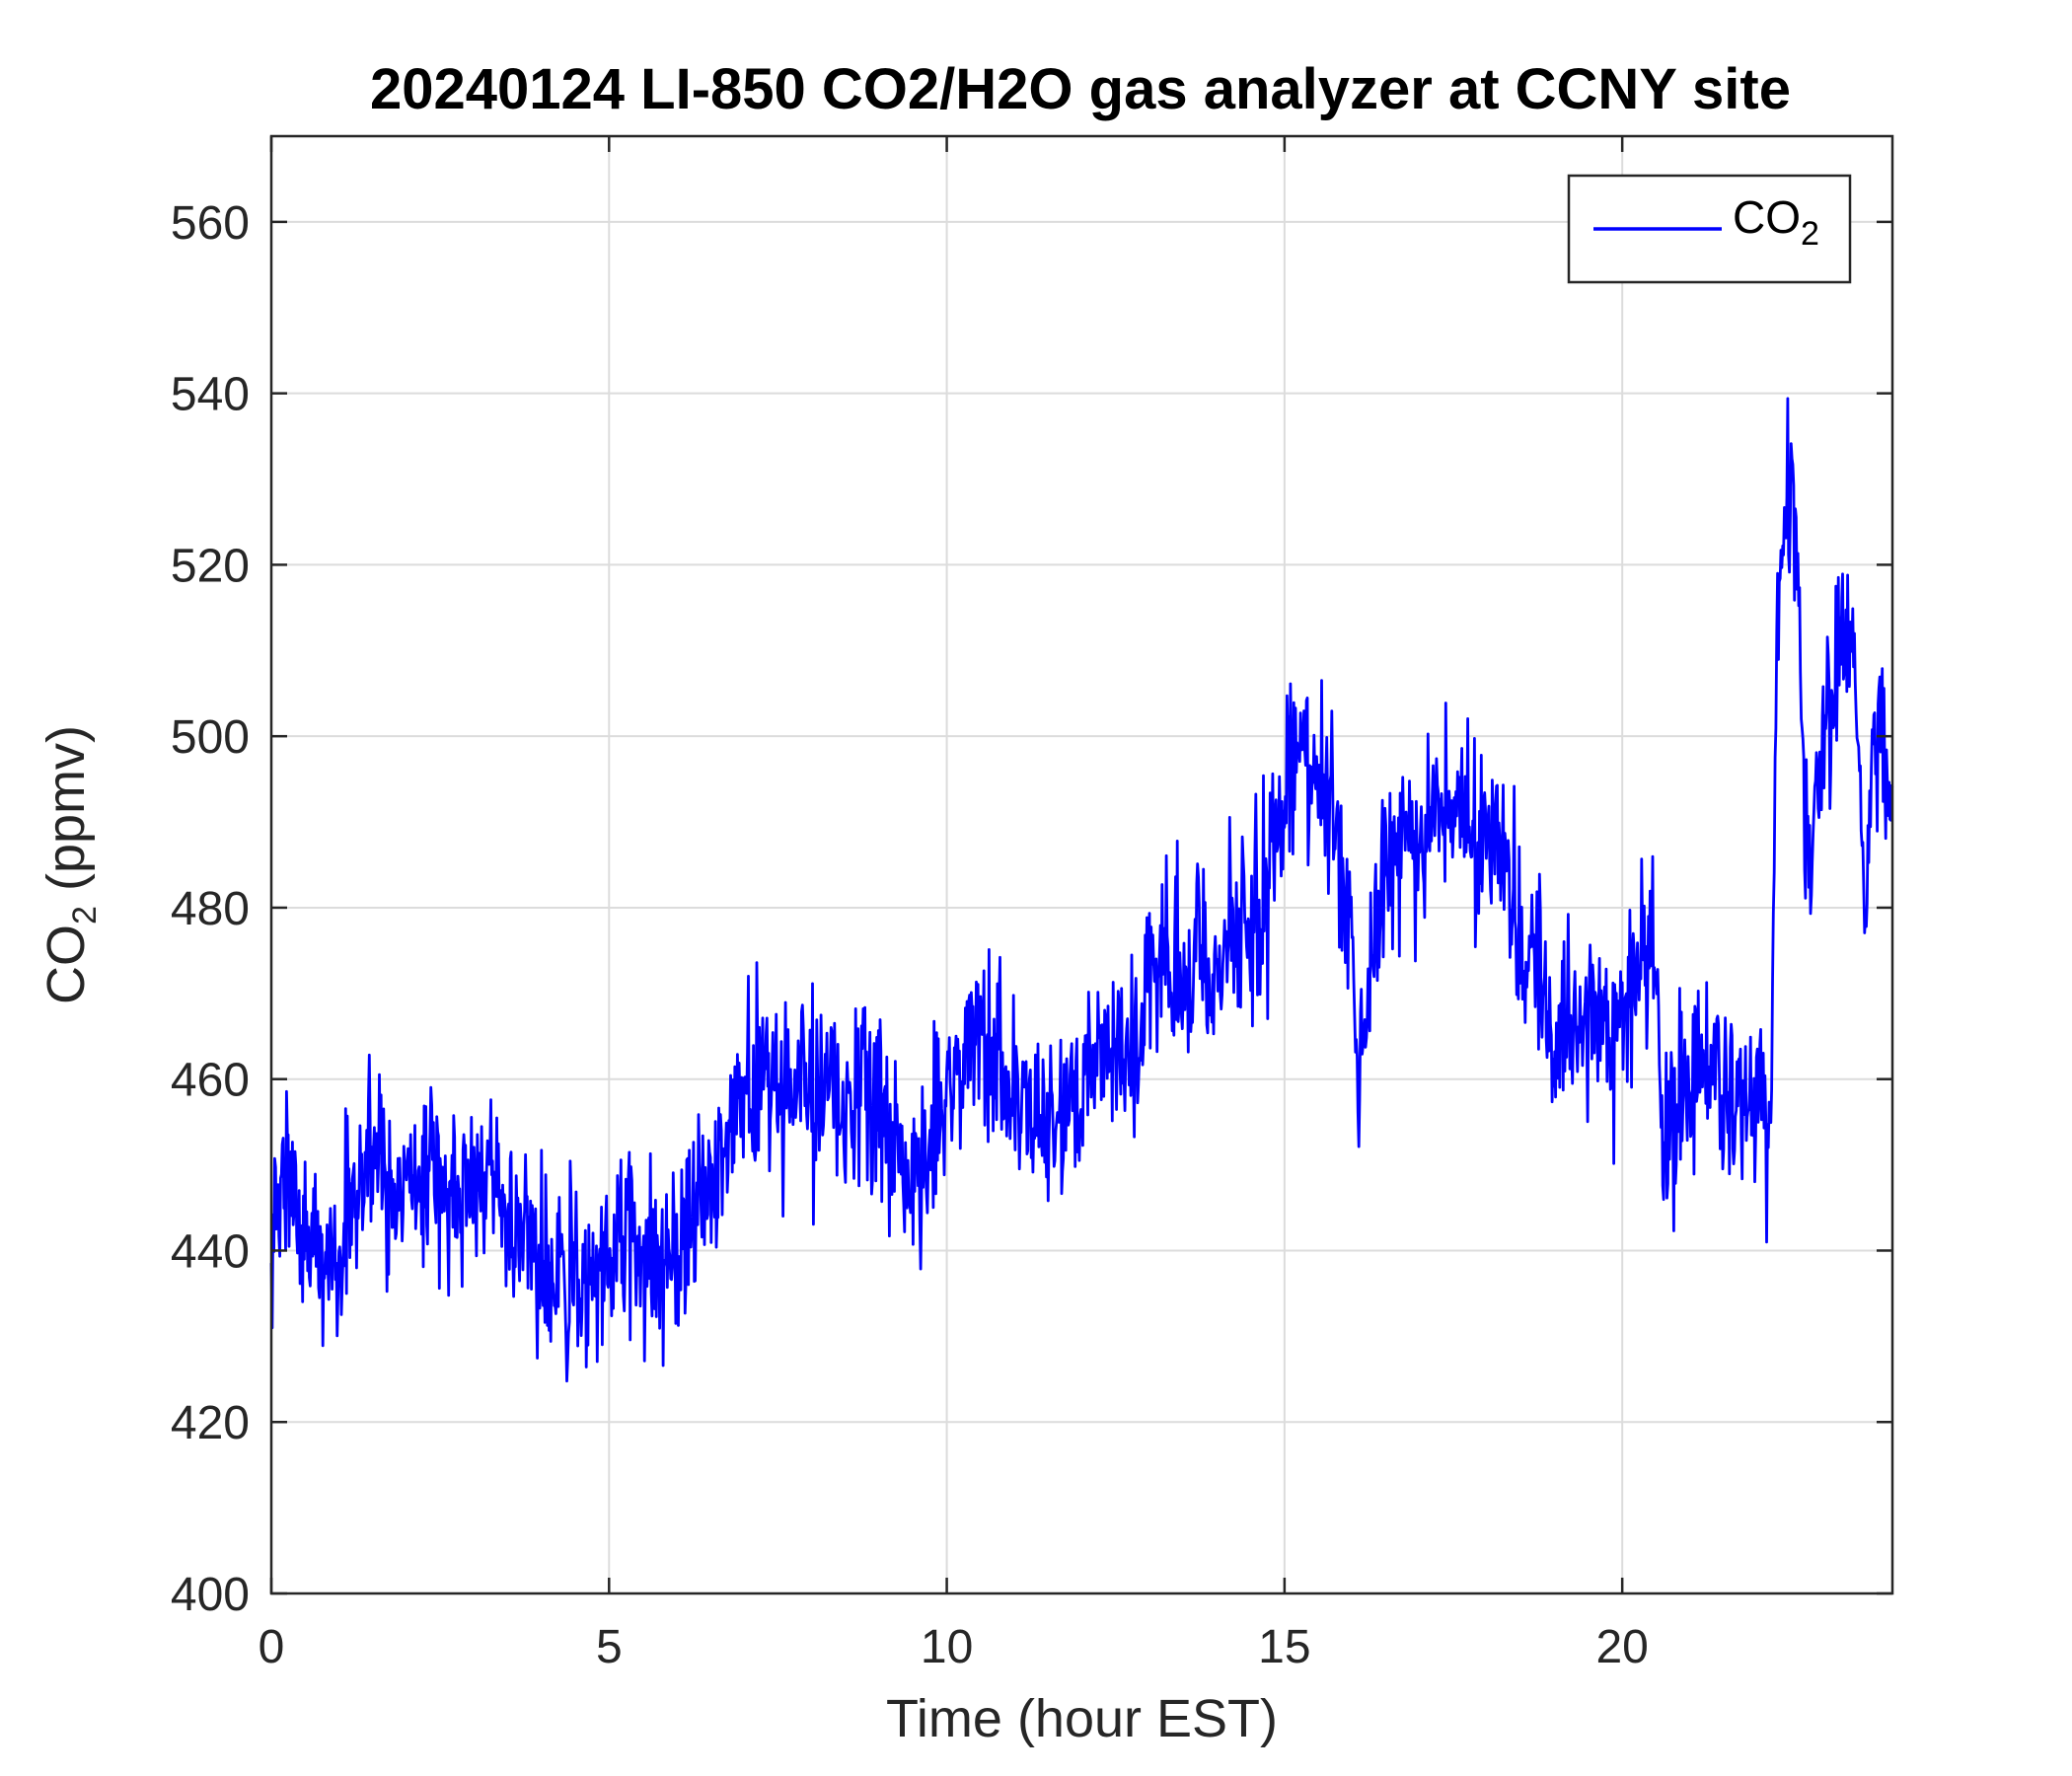 The width and height of the screenshot is (2072, 1776). What do you see at coordinates (211, 224) in the screenshot?
I see `y-tick-label: 560` at bounding box center [211, 224].